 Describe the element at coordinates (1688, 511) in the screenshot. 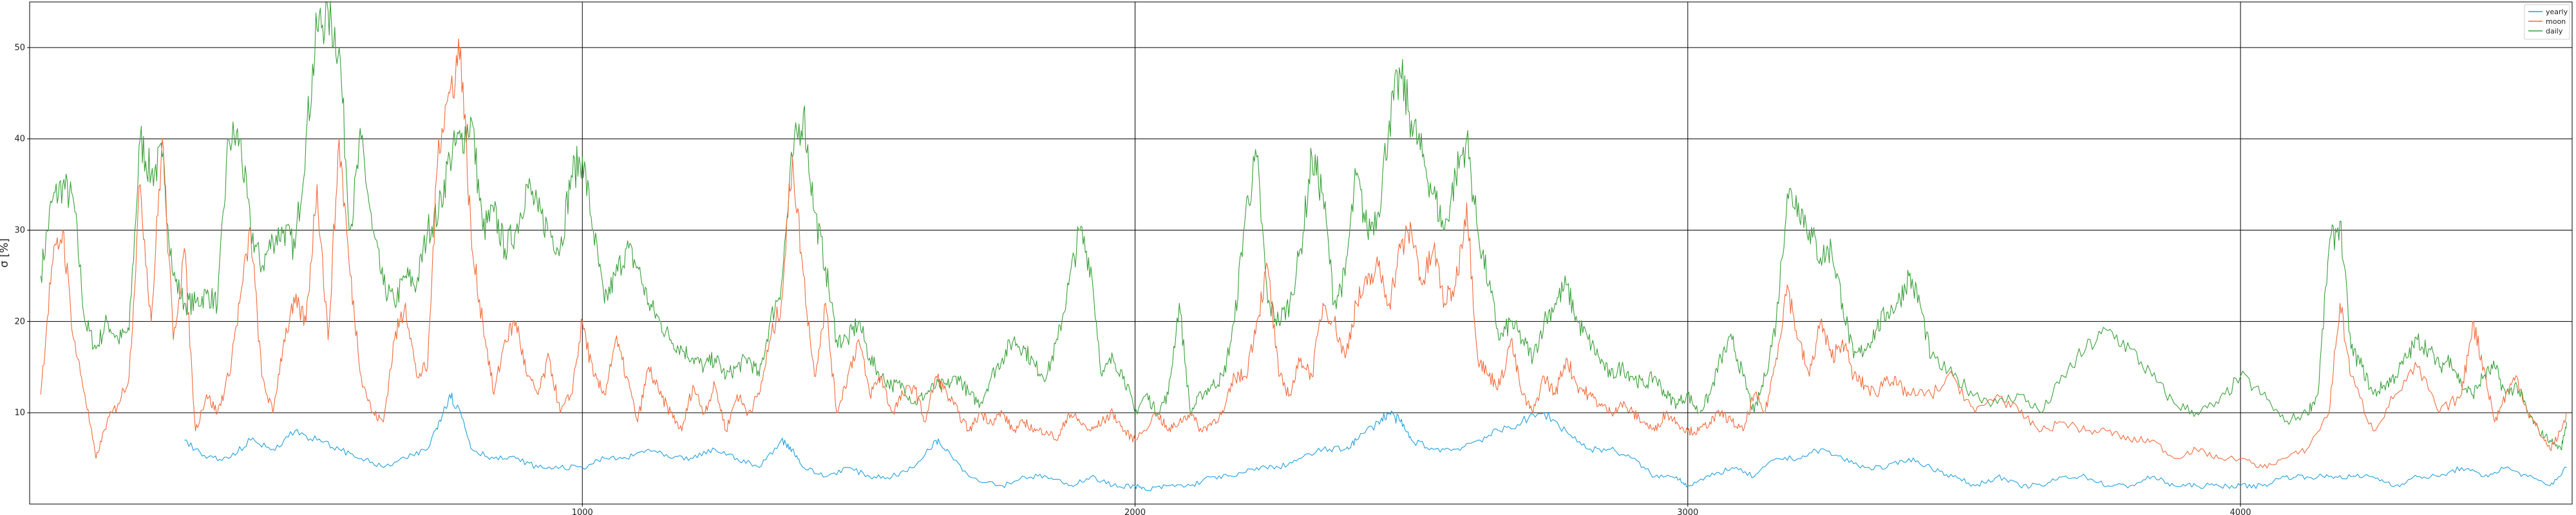

I see `x-tick-label: 3000` at that location.